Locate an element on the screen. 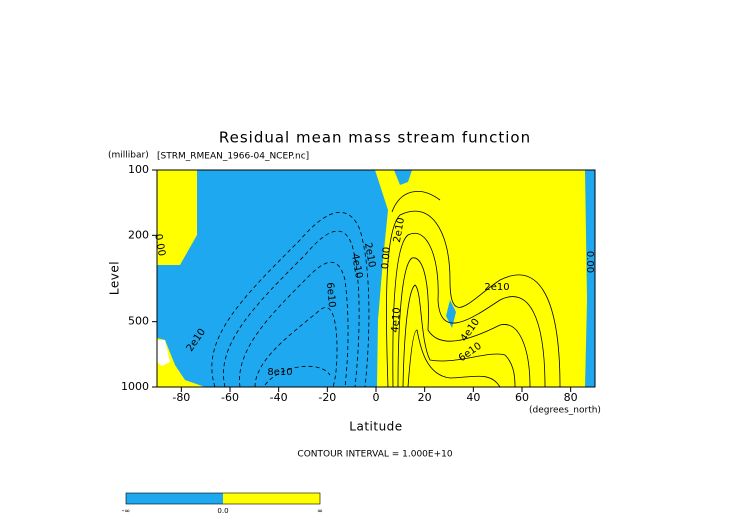 The width and height of the screenshot is (752, 532). x-tick-label: 60 is located at coordinates (522, 397).